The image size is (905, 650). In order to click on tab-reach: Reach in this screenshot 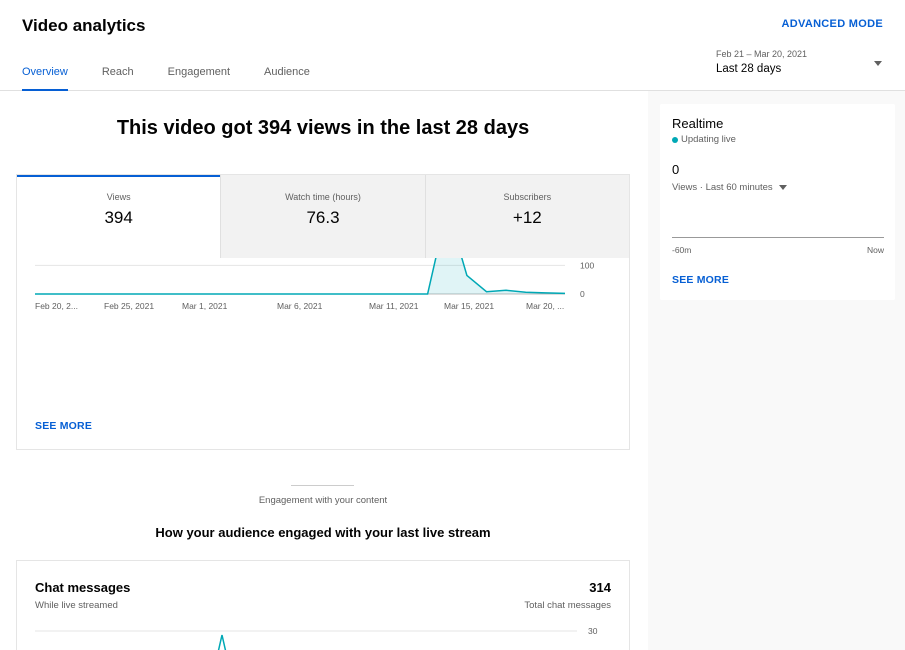, I will do `click(117, 72)`.